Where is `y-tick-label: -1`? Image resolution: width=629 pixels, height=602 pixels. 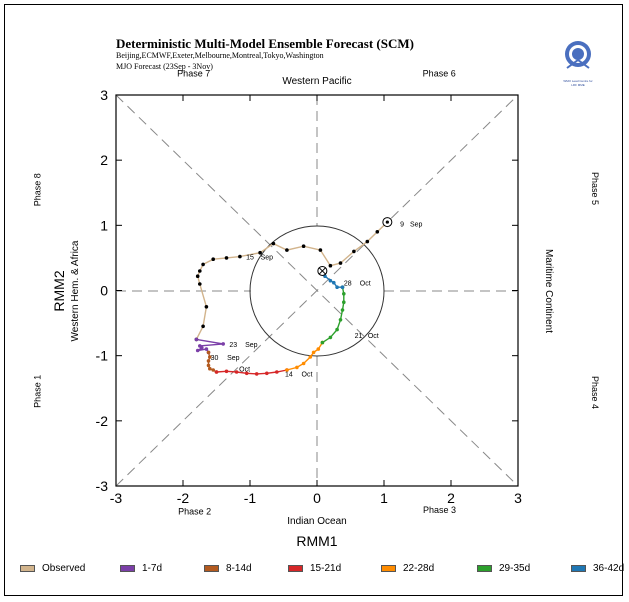 y-tick-label: -1 is located at coordinates (102, 356).